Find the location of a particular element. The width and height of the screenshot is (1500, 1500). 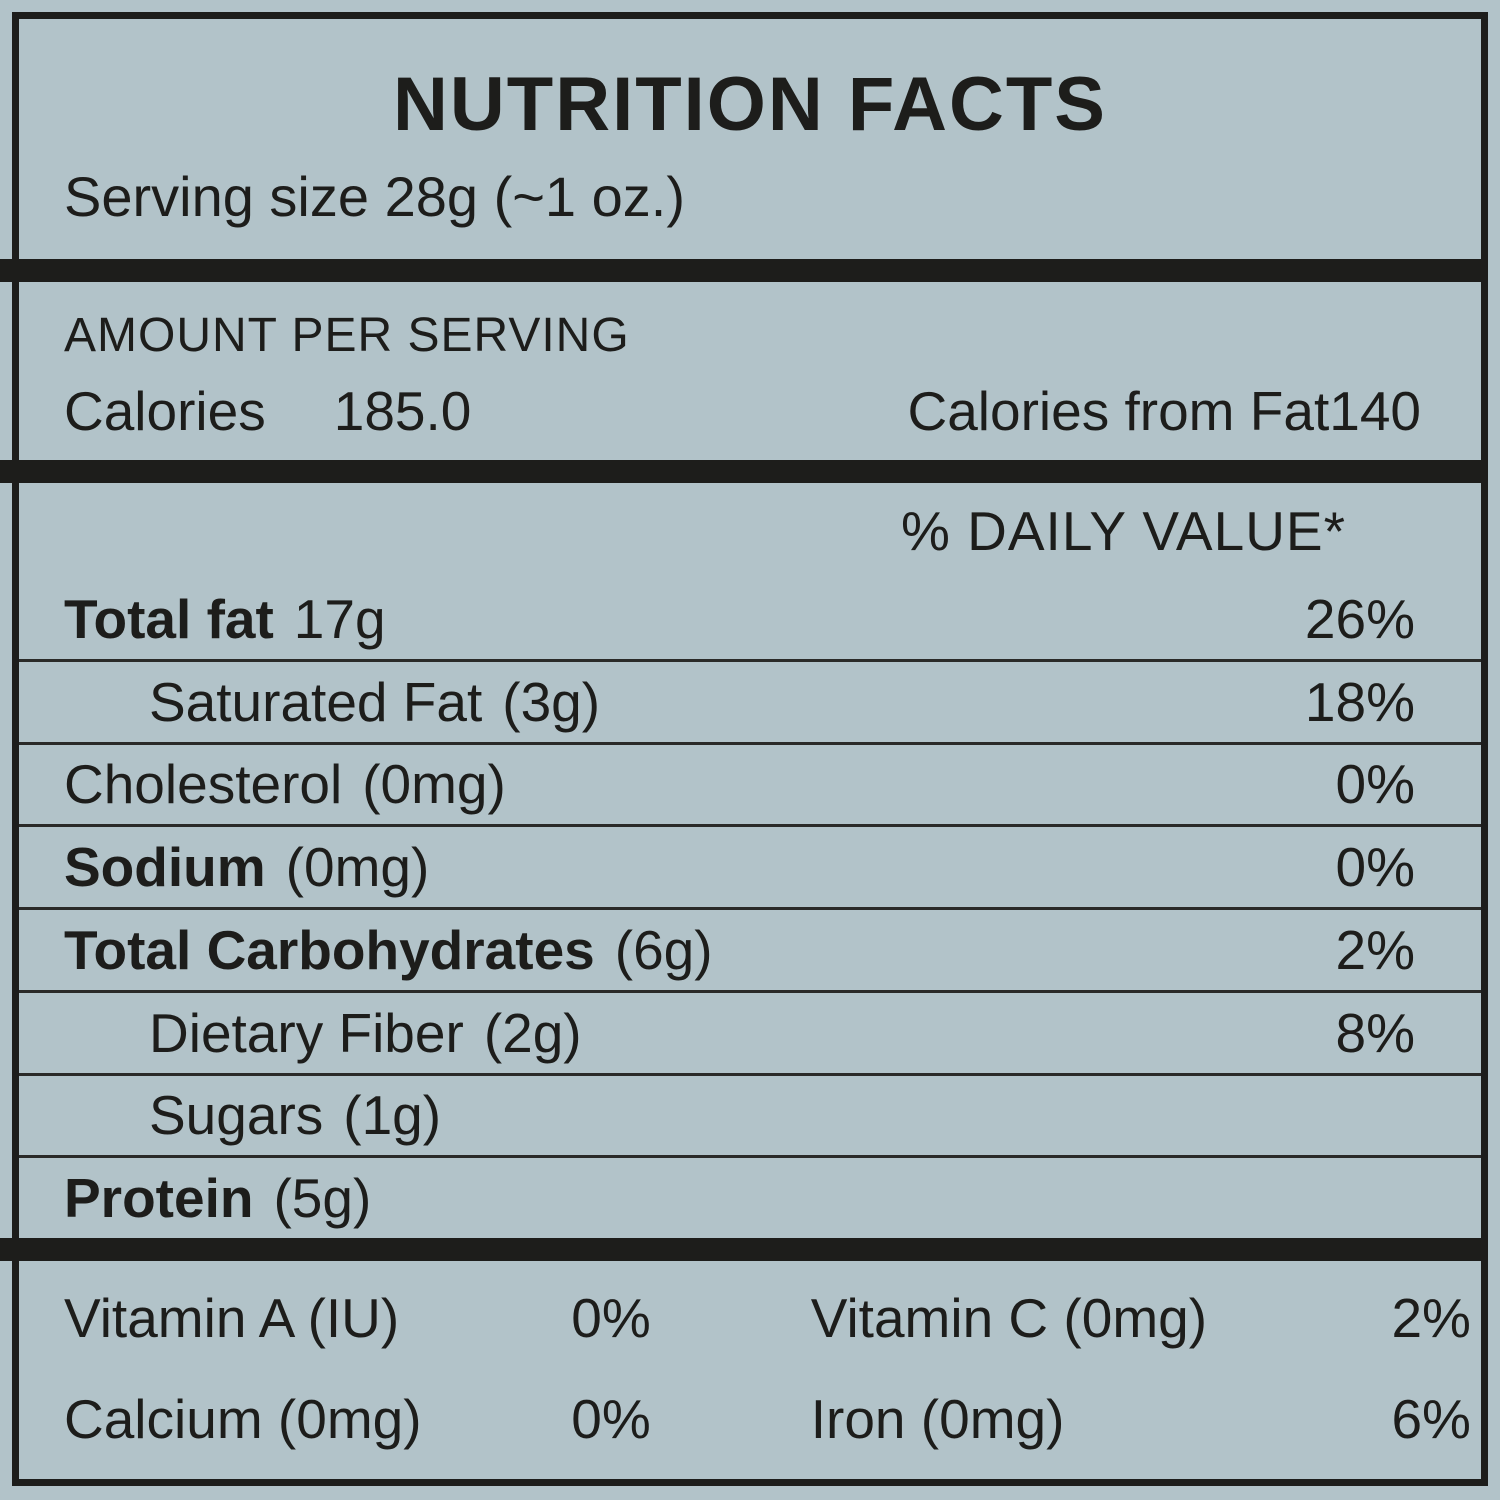

nutrient-amount: (3g) is located at coordinates (551, 701).